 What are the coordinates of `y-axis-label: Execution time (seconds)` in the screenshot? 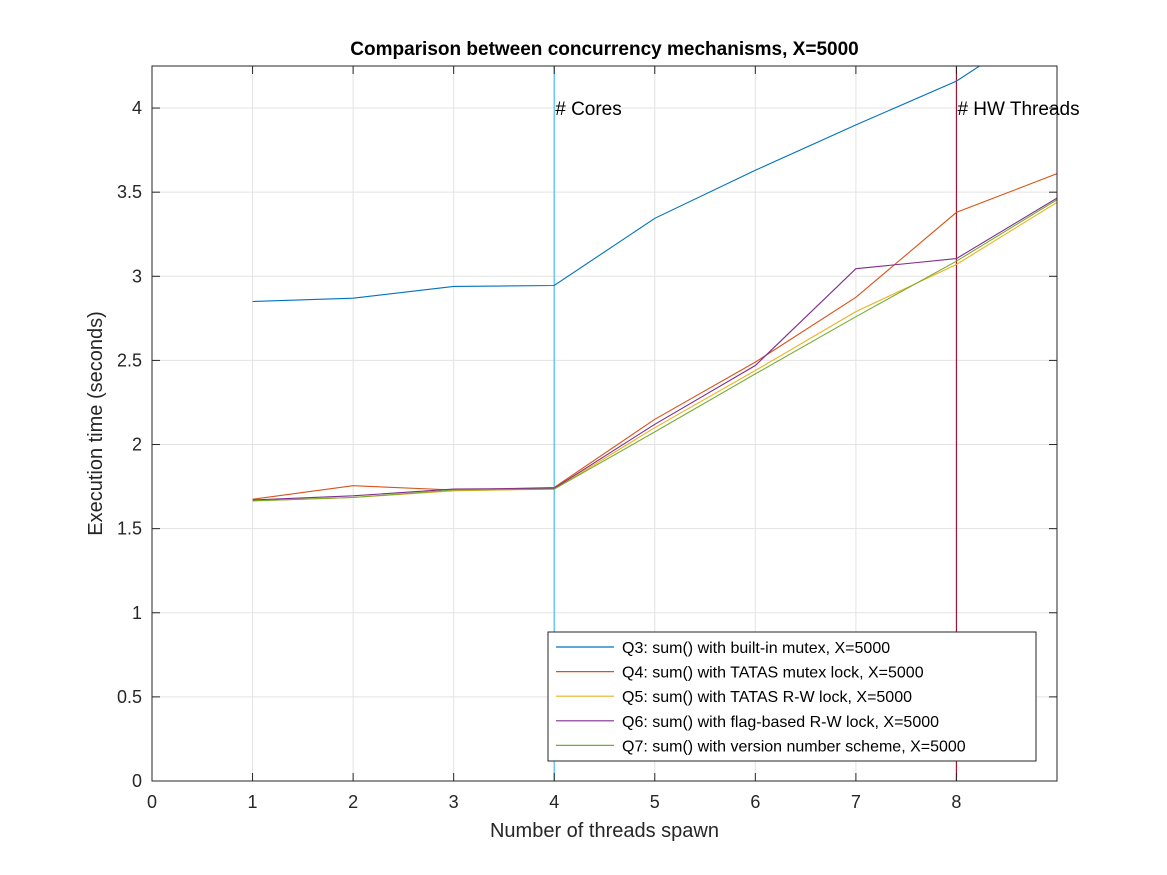 It's located at (96, 423).